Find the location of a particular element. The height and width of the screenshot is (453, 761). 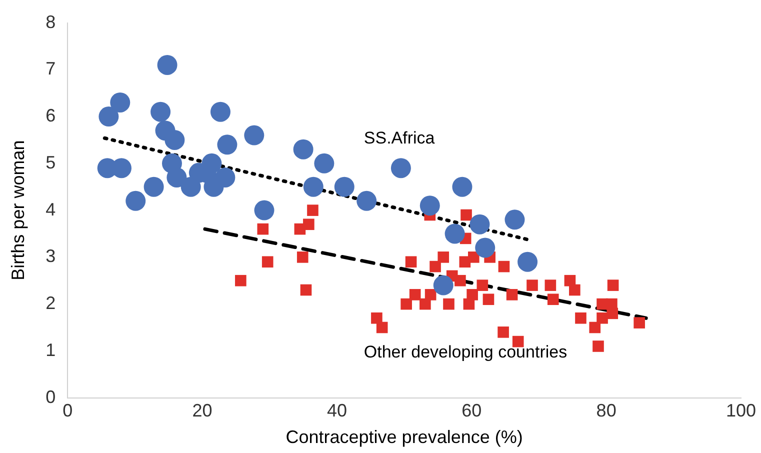

y-tick-label: 5 is located at coordinates (51, 162).